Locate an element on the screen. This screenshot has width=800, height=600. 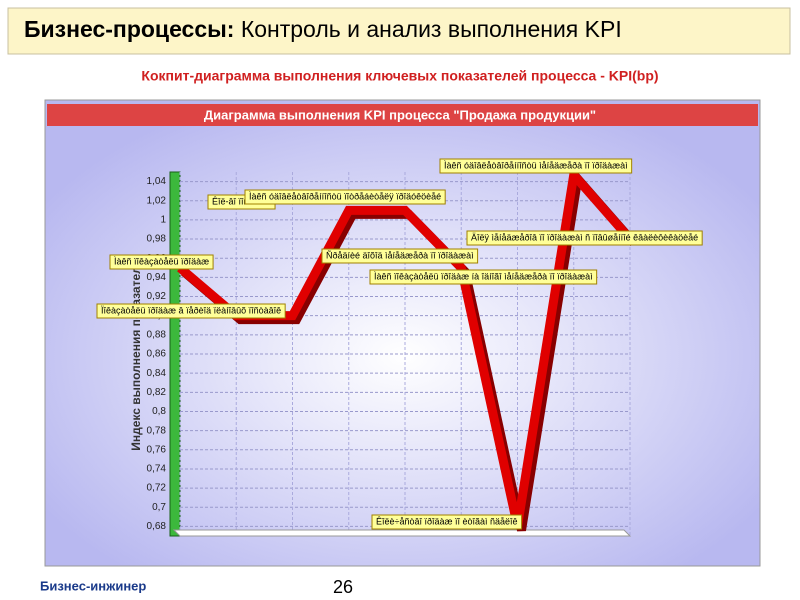
y-tick-label: 0,86 is located at coordinates (157, 354).